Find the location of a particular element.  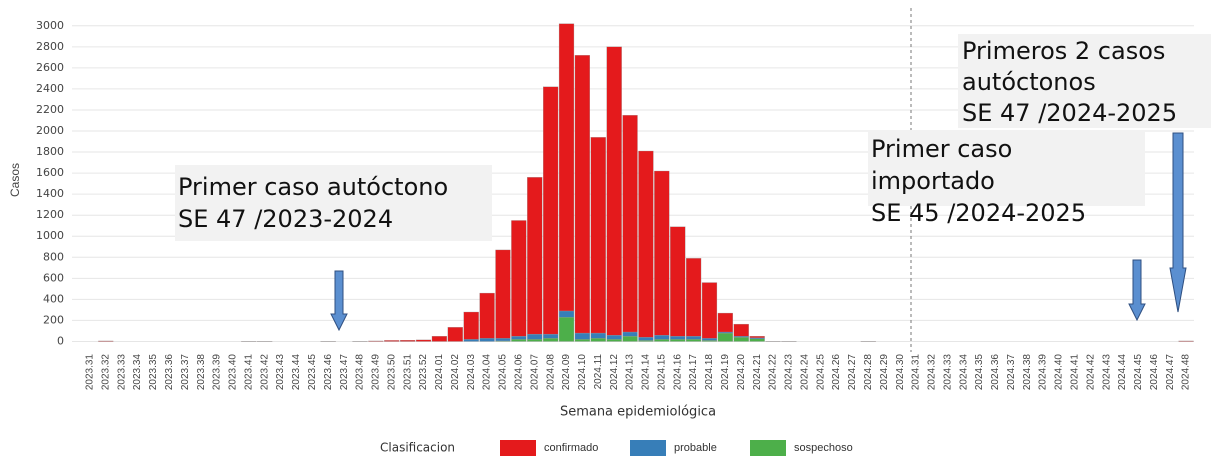

x-tick-label: 2024.34 is located at coordinates (963, 372).